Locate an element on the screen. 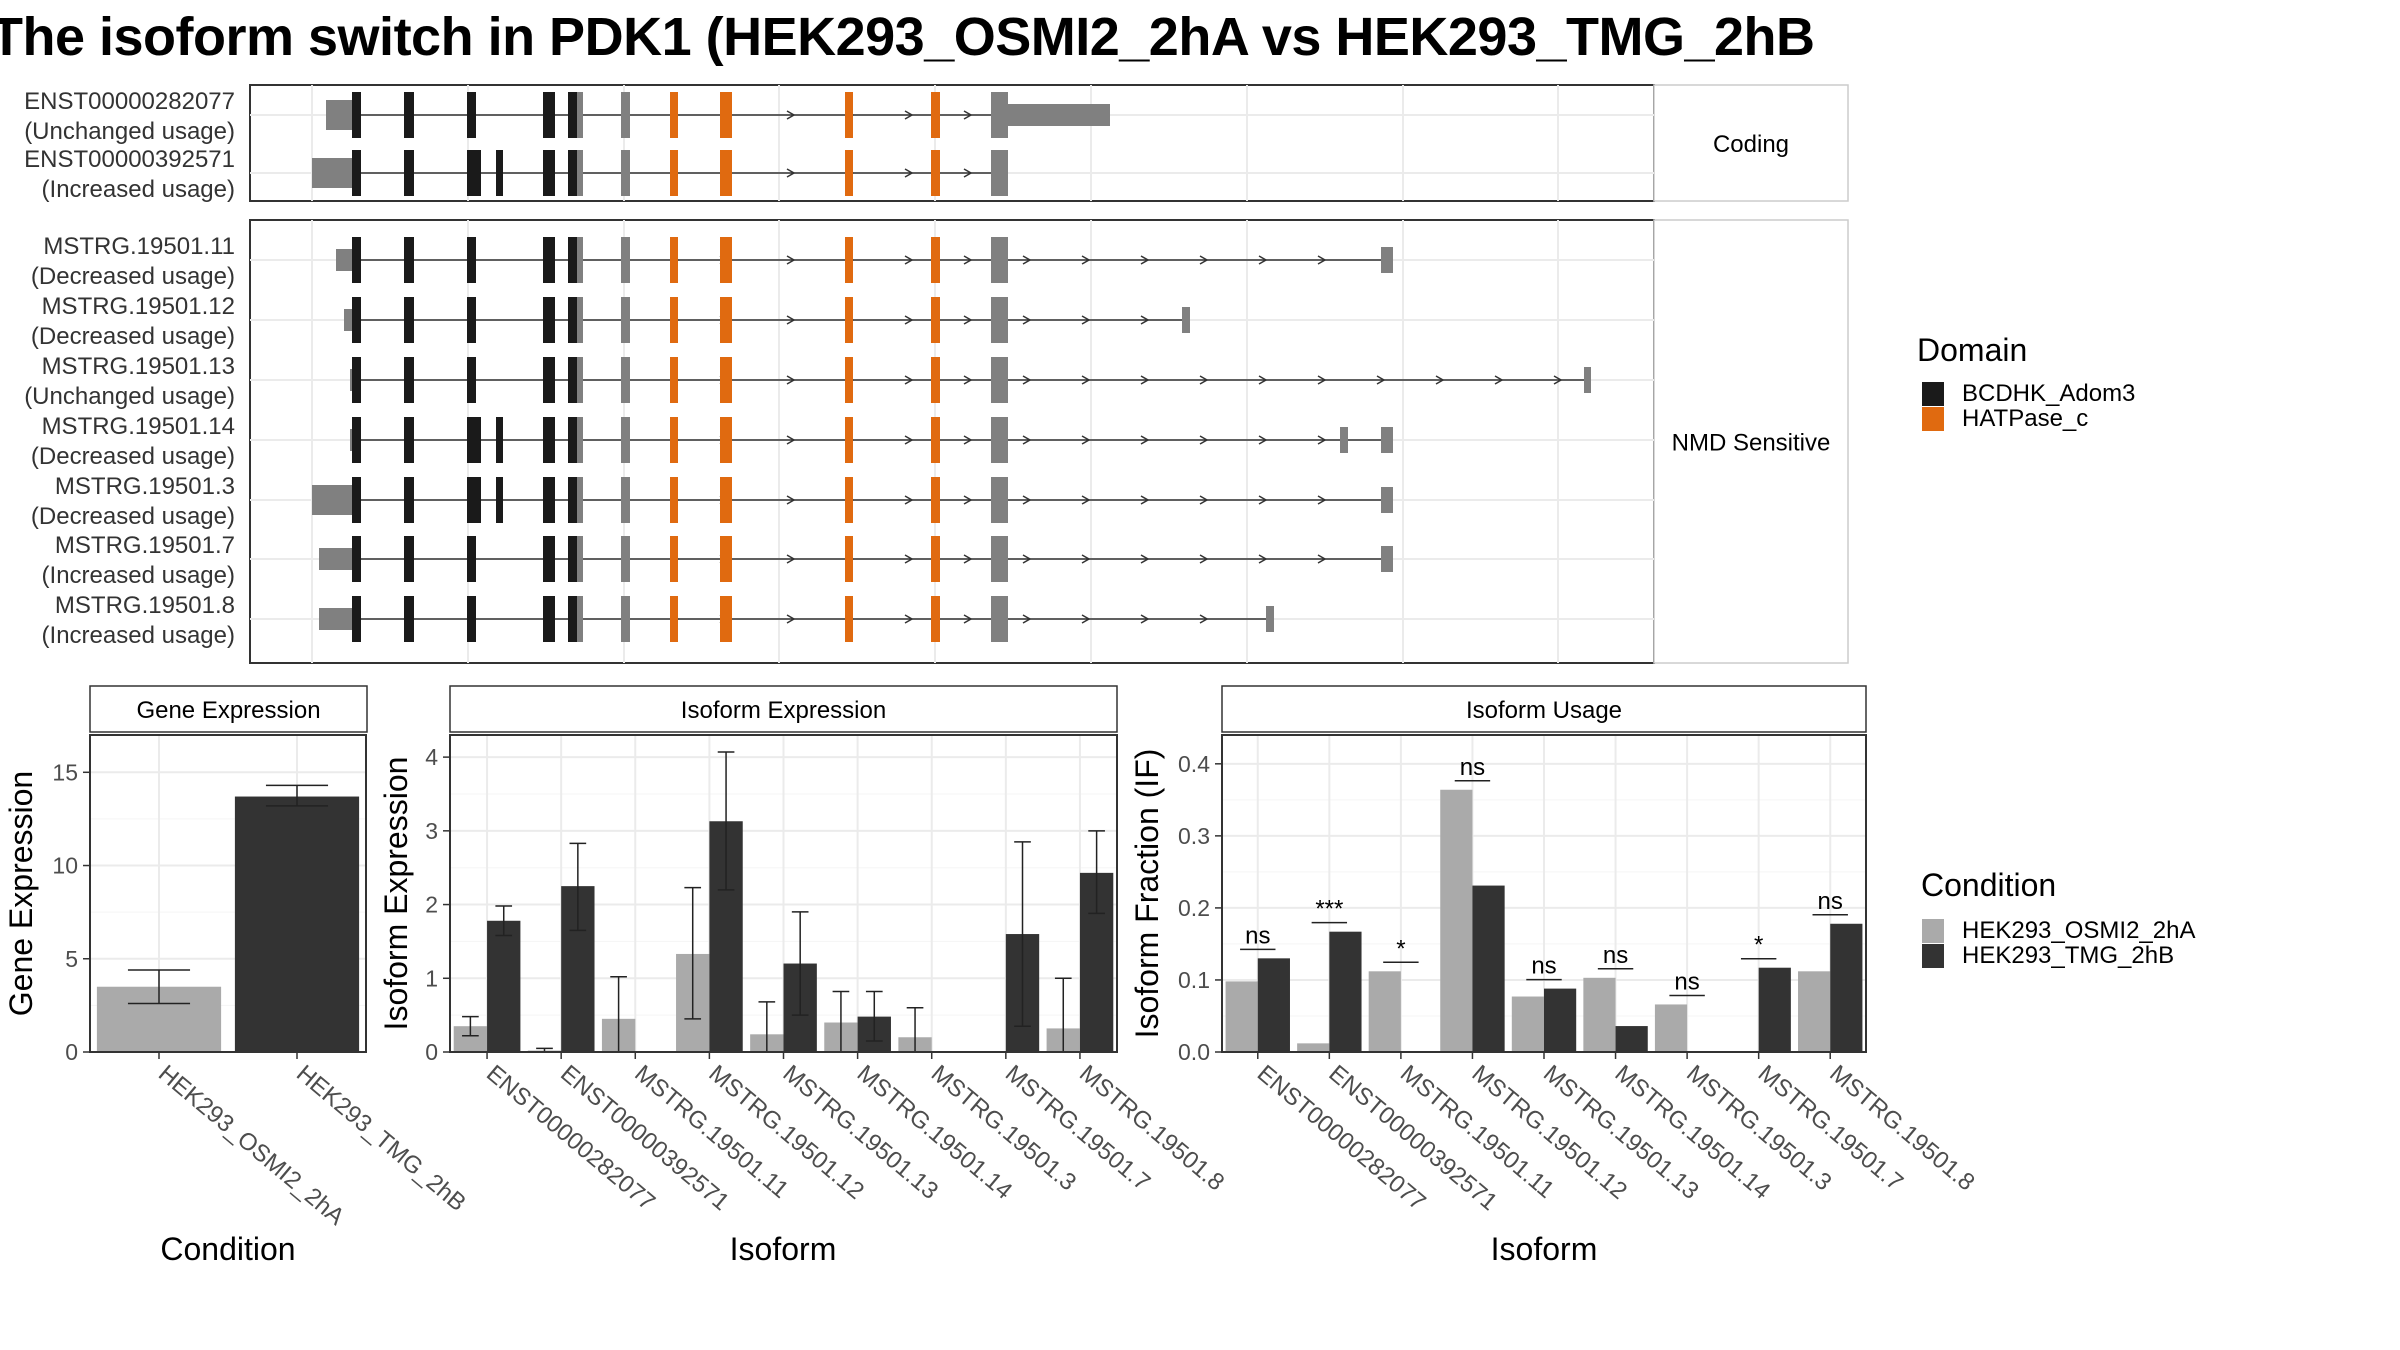 This screenshot has width=2400, height=1350. legend-label: HEK293_TMG_2hB is located at coordinates (2068, 955).